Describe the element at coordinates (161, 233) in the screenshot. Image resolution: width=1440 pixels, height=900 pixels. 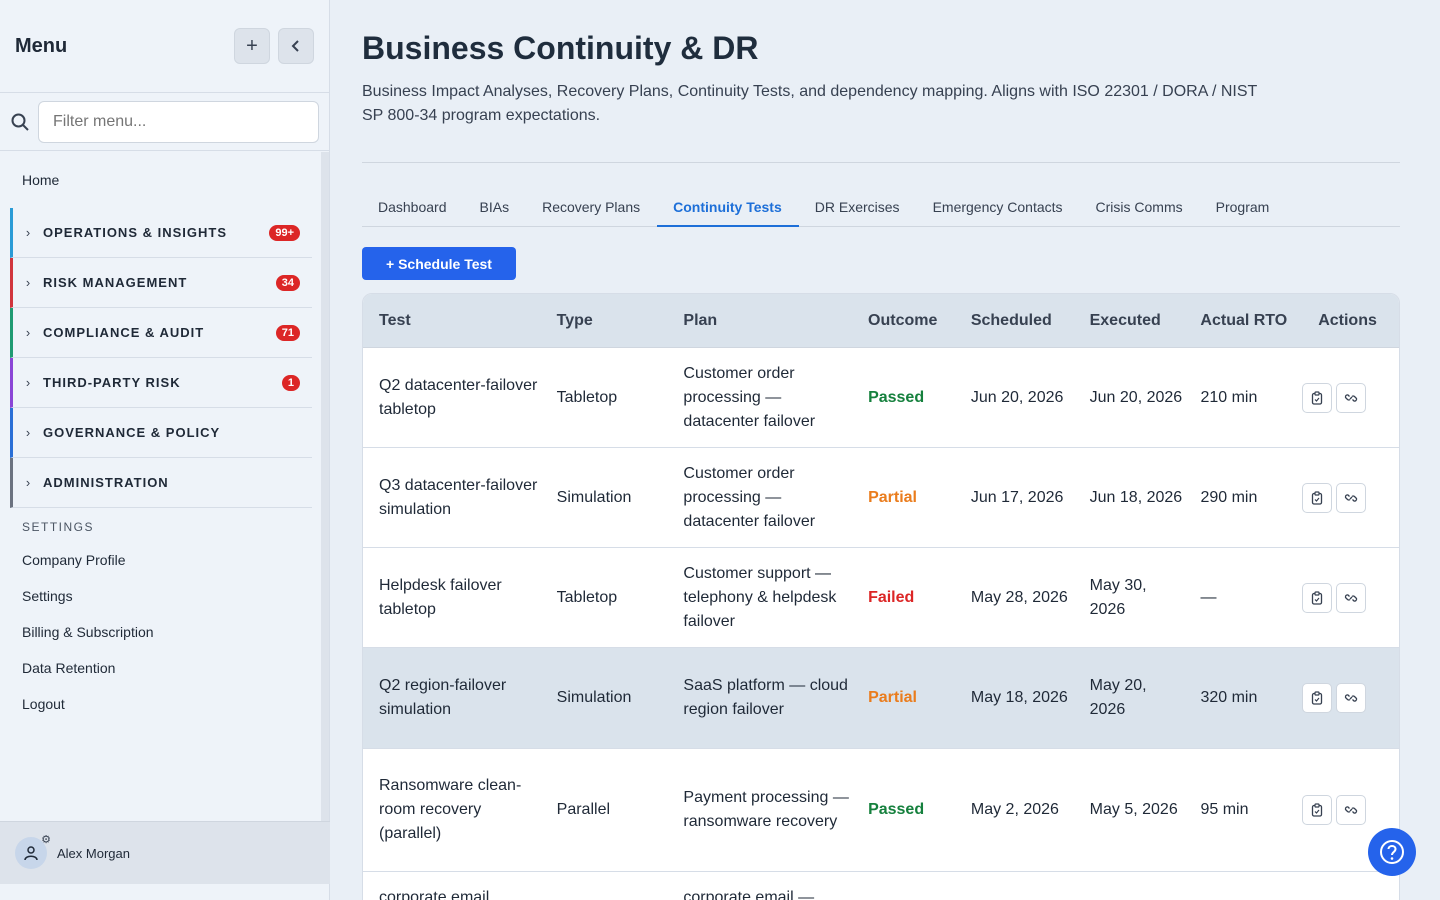
I see `sidebar-group-operations-insights: › OPERATIONS & INSIGHTS 99+` at that location.